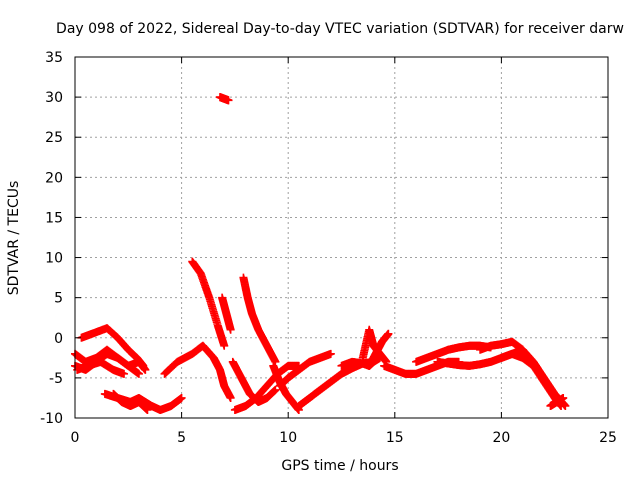  Describe the element at coordinates (501, 438) in the screenshot. I see `x-tick-label: 20` at that location.